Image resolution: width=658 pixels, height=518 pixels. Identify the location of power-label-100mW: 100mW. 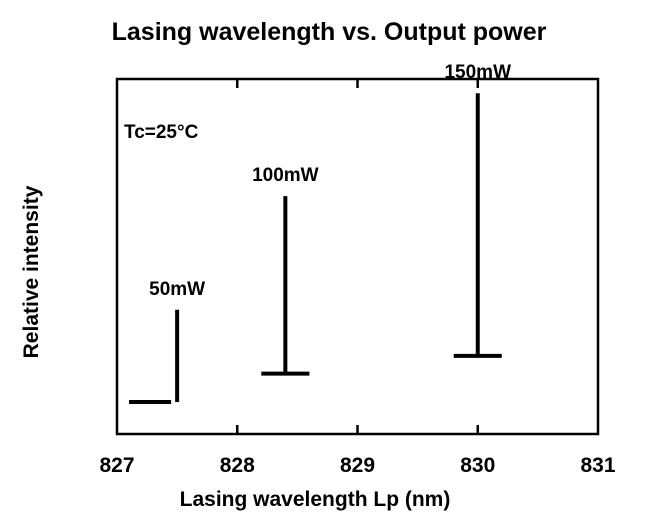
(285, 175).